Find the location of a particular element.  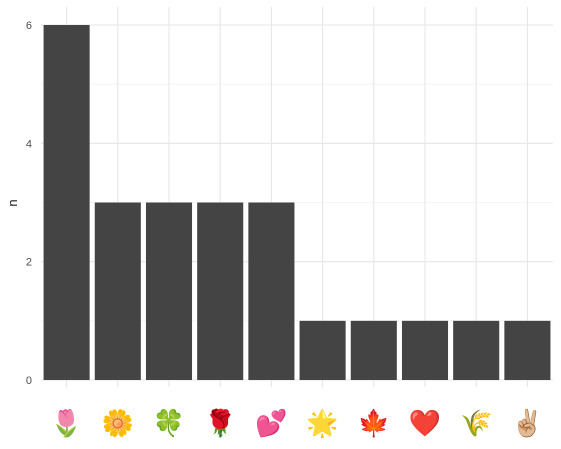

x-tick-label-blossom-icon: 🌼 is located at coordinates (118, 423).